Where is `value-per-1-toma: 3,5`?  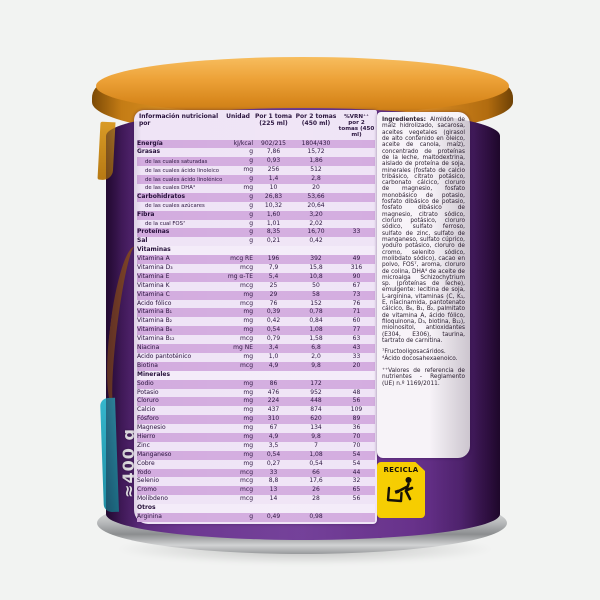
value-per-1-toma: 3,5 is located at coordinates (273, 445).